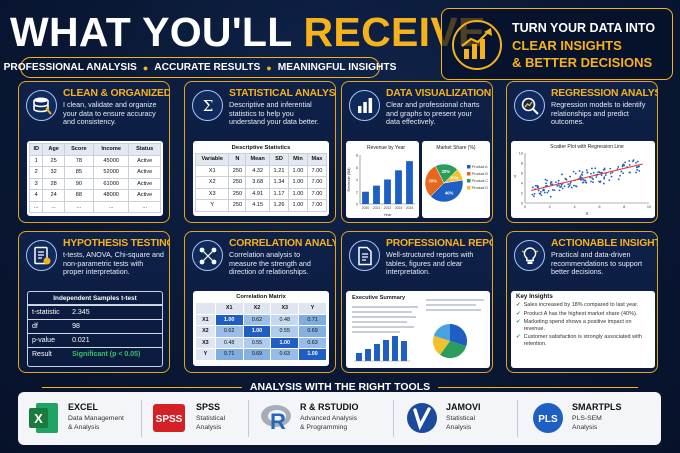  I want to click on pie-slice, so click(453, 176).